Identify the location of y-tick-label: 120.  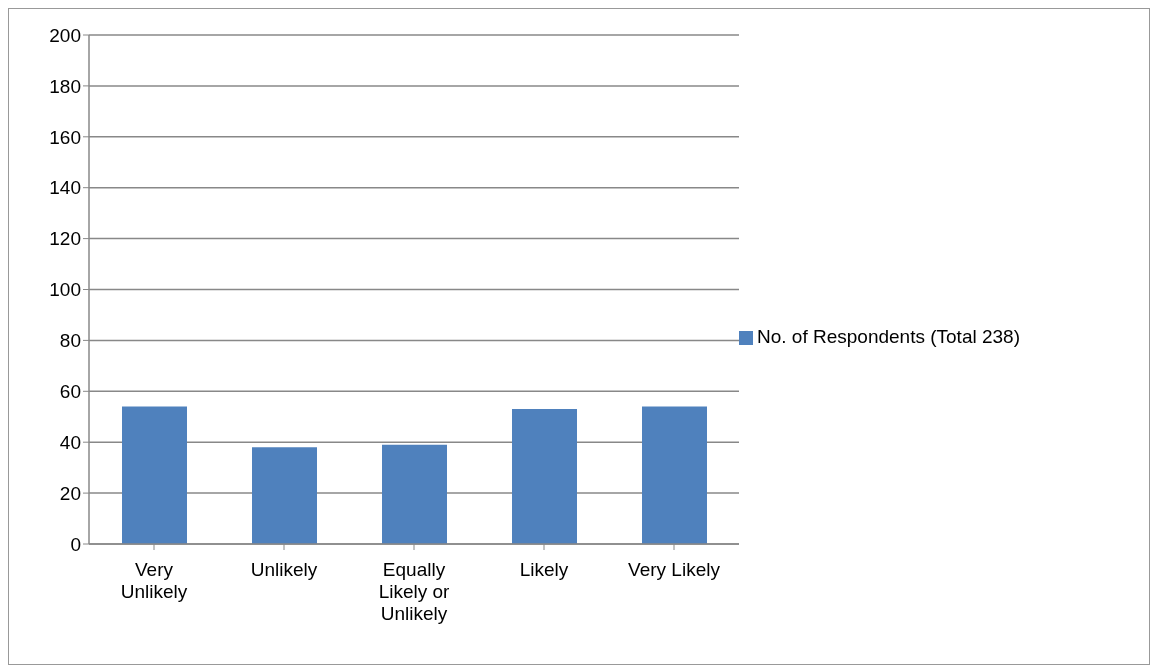
(65, 239).